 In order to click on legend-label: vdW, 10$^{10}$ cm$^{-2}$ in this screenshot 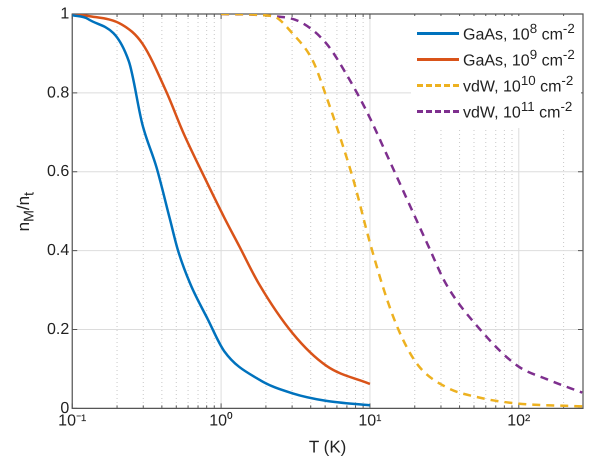, I will do `click(518, 85)`.